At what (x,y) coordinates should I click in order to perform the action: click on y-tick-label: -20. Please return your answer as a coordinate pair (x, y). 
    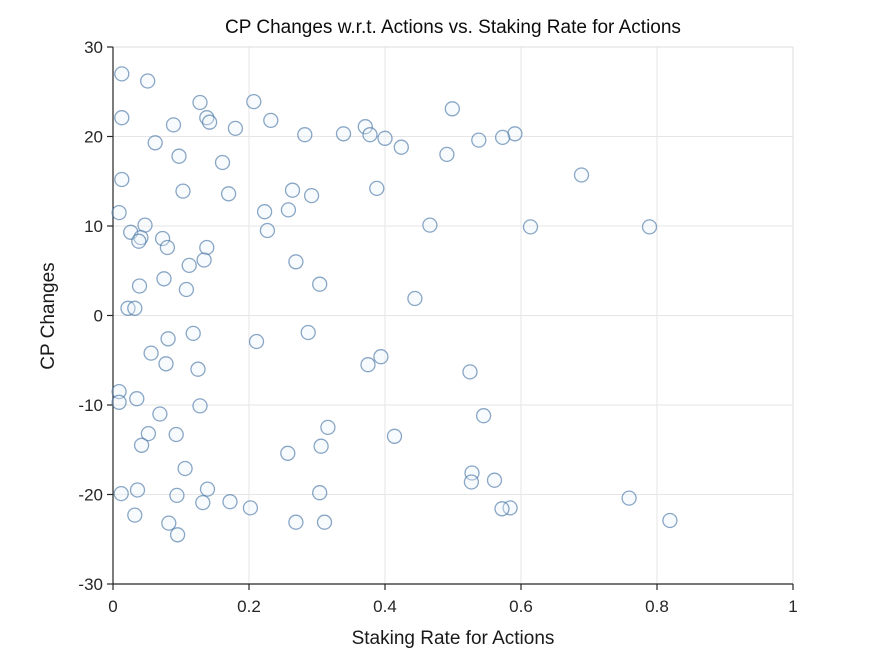
    Looking at the image, I should click on (90, 495).